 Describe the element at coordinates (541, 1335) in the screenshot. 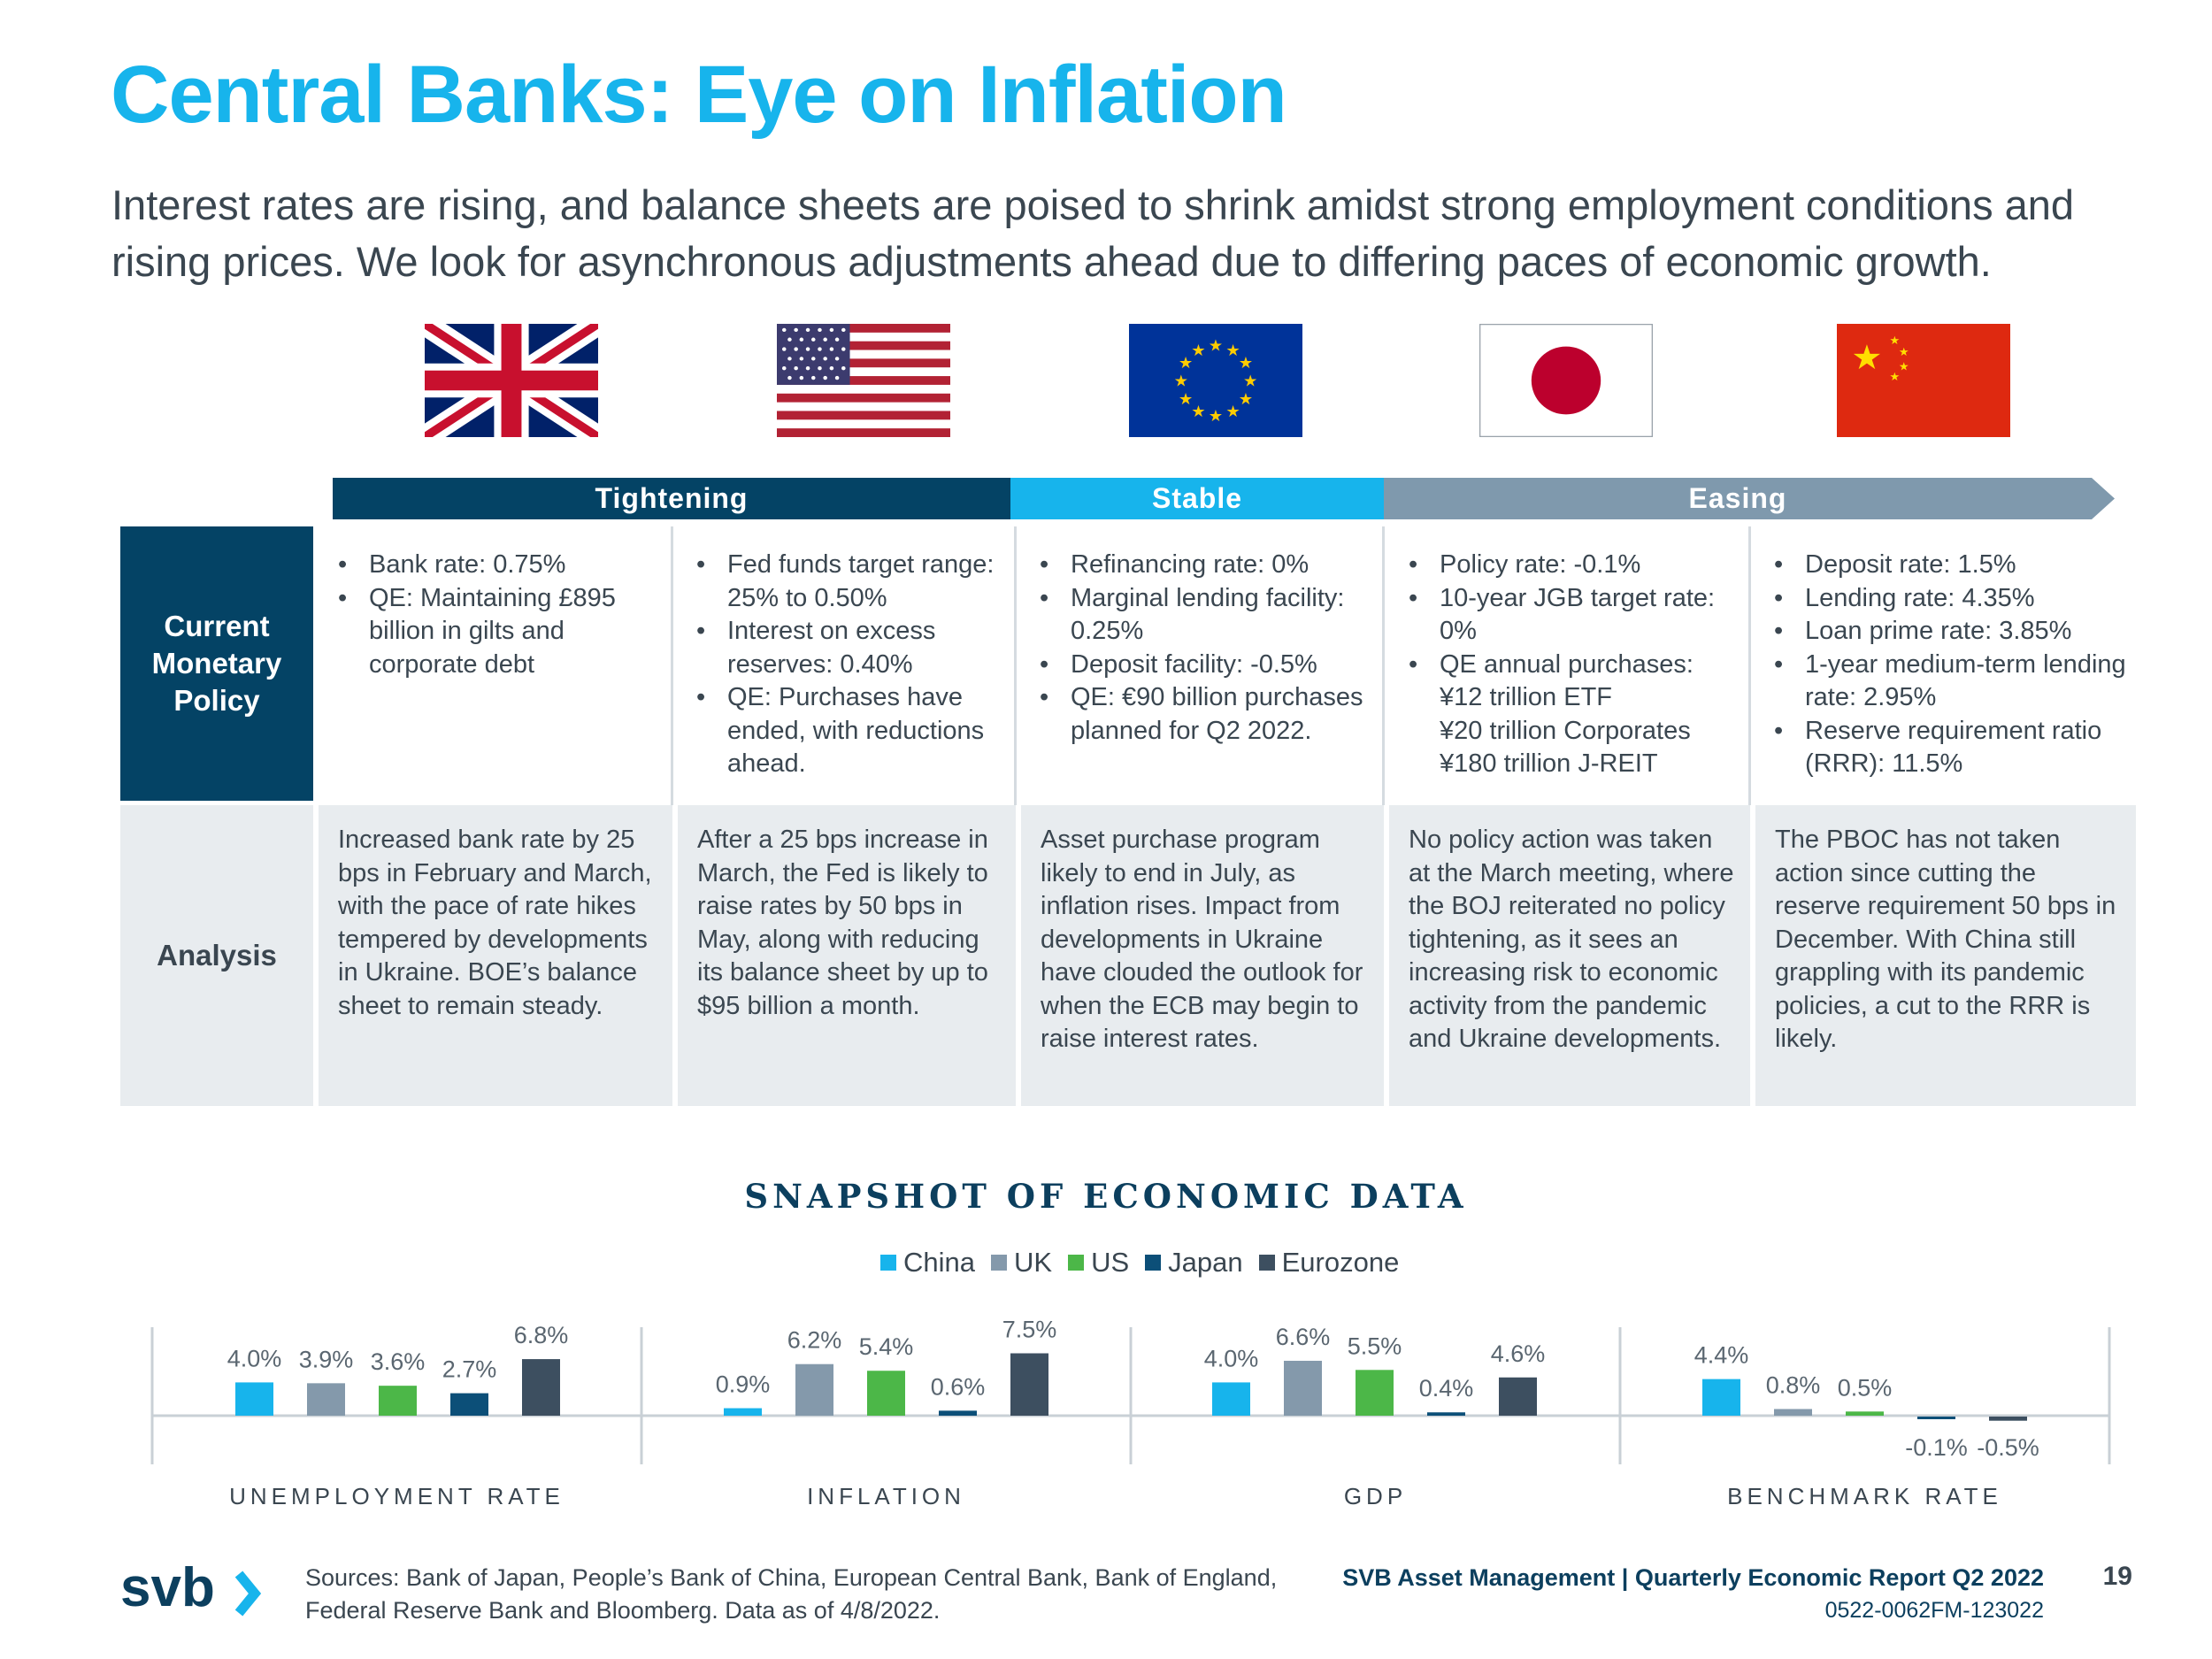

I see `bar-value-label: 6.8%` at that location.